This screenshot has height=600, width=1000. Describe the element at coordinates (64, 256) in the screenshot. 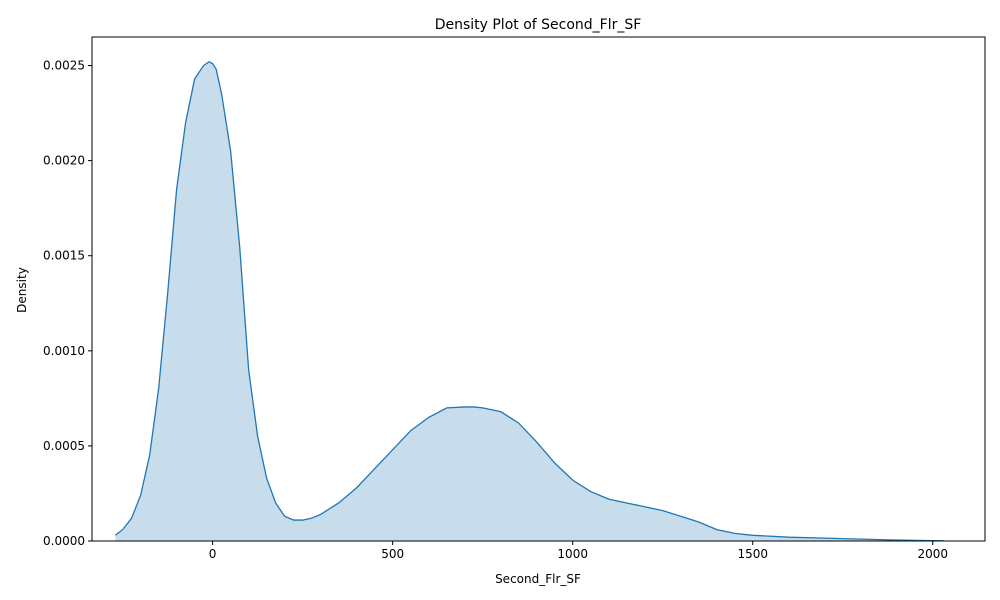

I see `y-tick-label: 0.0015` at that location.